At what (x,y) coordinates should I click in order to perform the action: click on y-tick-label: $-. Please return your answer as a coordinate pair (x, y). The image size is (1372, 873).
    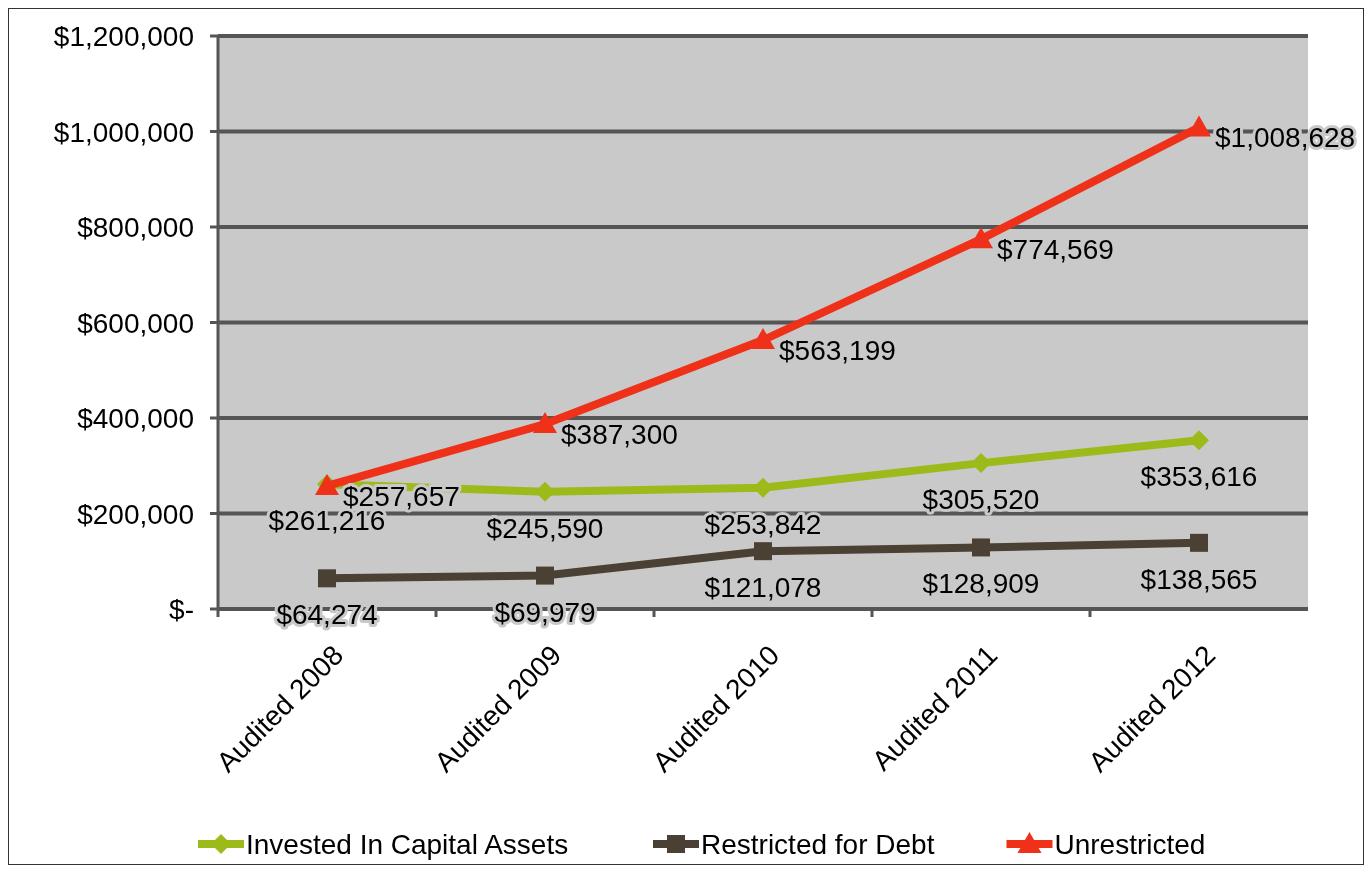
    Looking at the image, I should click on (181, 609).